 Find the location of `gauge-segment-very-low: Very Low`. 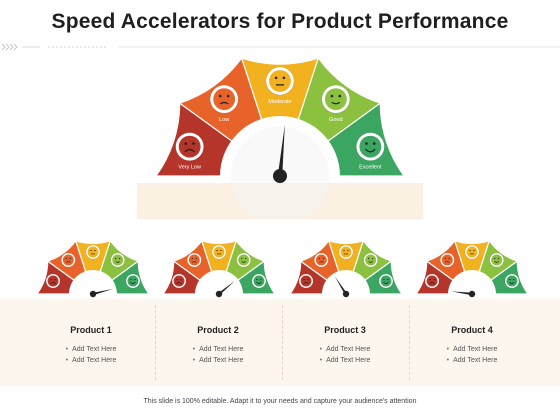

gauge-segment-very-low: Very Low is located at coordinates (193, 139).